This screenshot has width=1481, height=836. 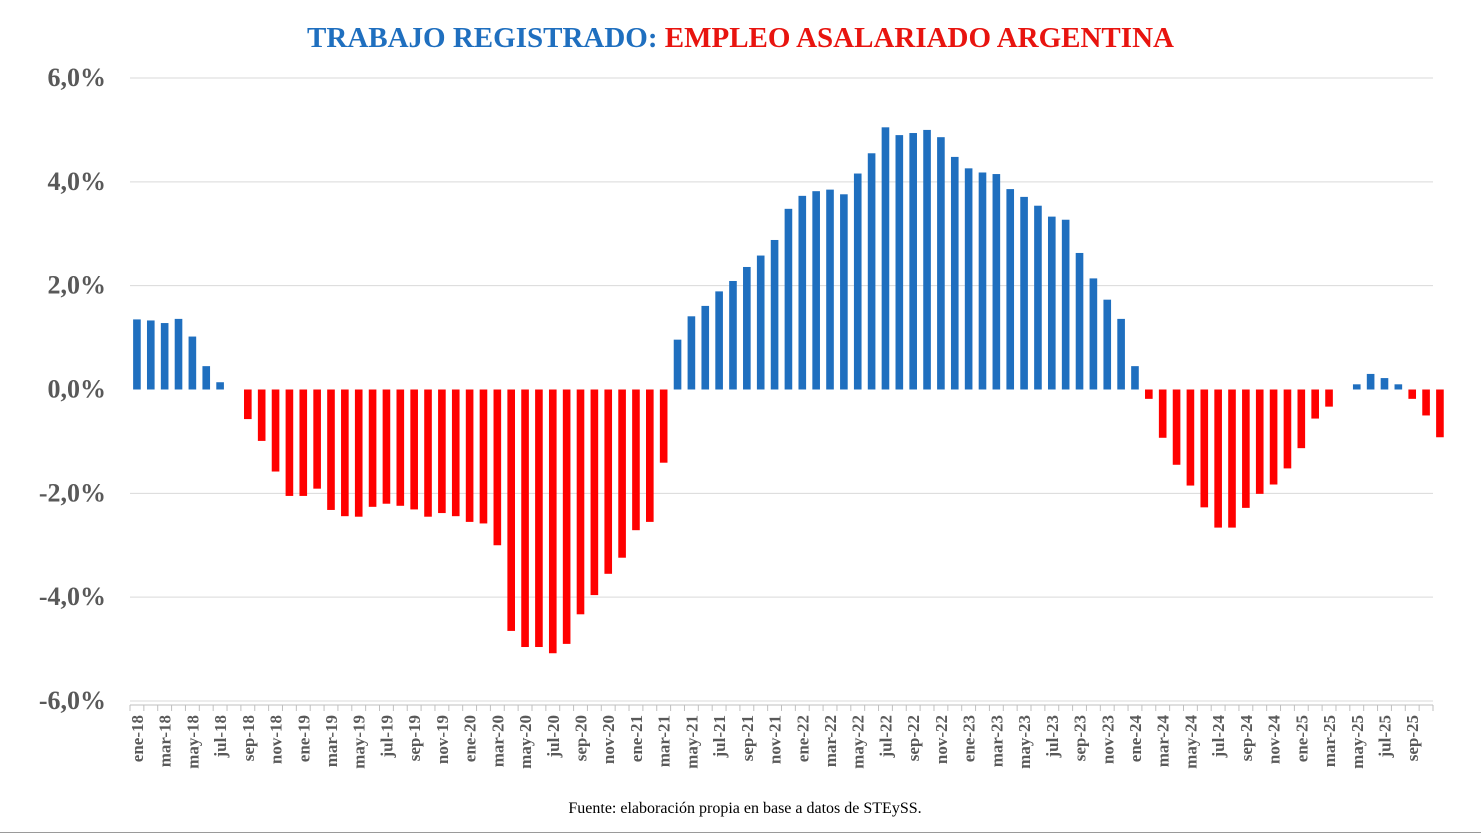 What do you see at coordinates (1412, 738) in the screenshot?
I see `x-tick-label: sep-25` at bounding box center [1412, 738].